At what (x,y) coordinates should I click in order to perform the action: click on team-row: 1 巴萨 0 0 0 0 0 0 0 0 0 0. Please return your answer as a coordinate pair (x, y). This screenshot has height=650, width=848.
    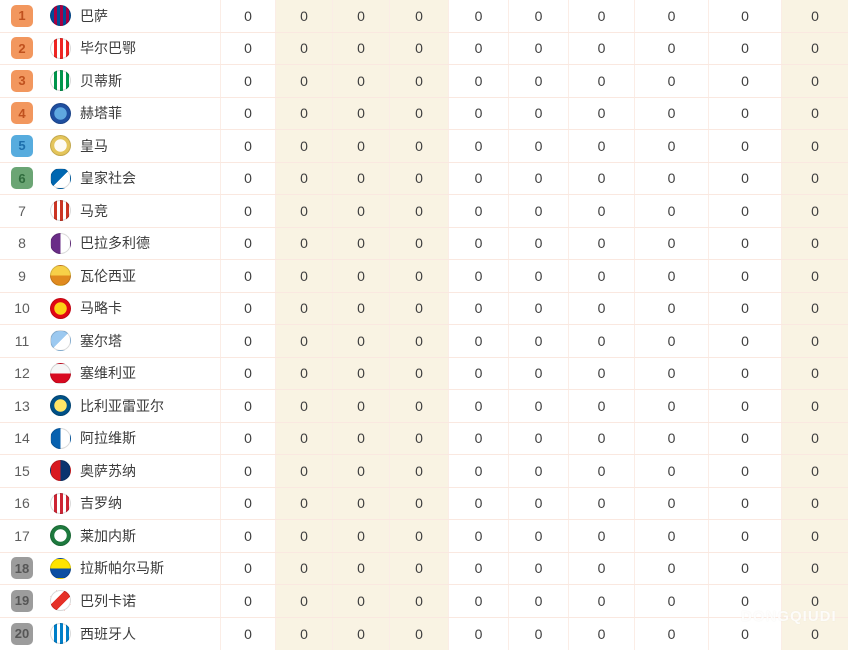
    Looking at the image, I should click on (424, 16).